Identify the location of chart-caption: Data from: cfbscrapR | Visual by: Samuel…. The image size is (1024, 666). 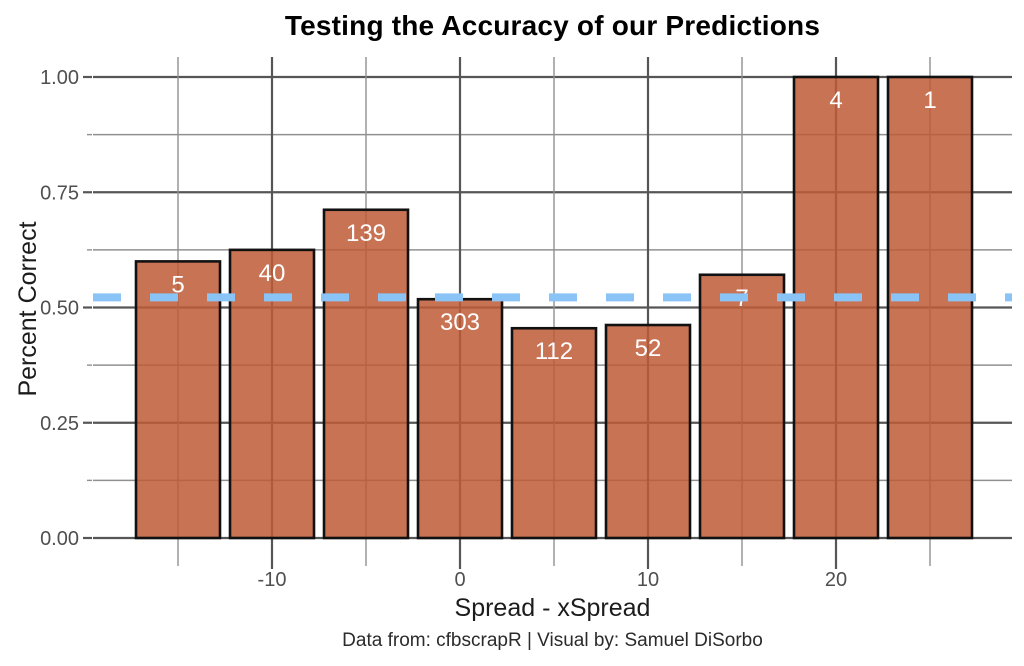
(552, 640).